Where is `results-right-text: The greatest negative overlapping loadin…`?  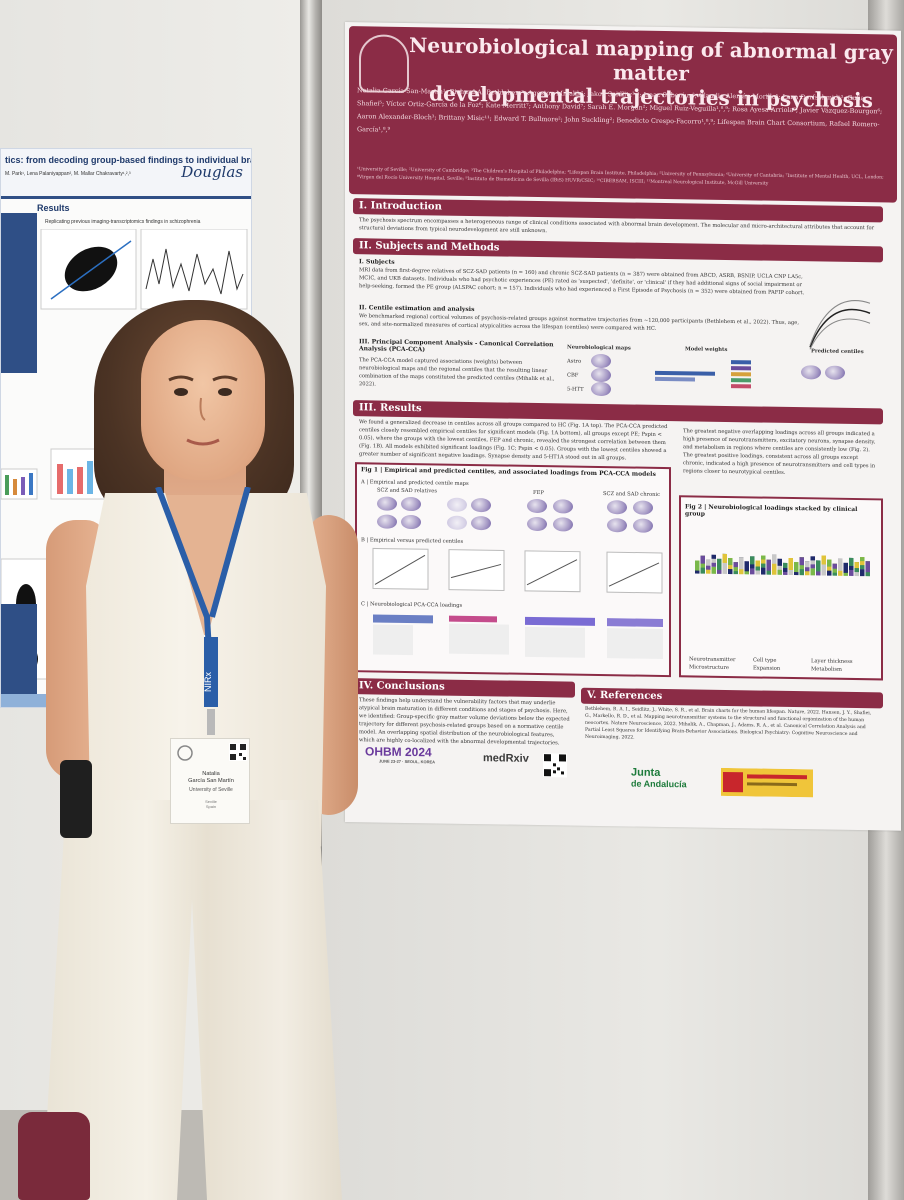
results-right-text: The greatest negative overlapping loadin… is located at coordinates (779, 452).